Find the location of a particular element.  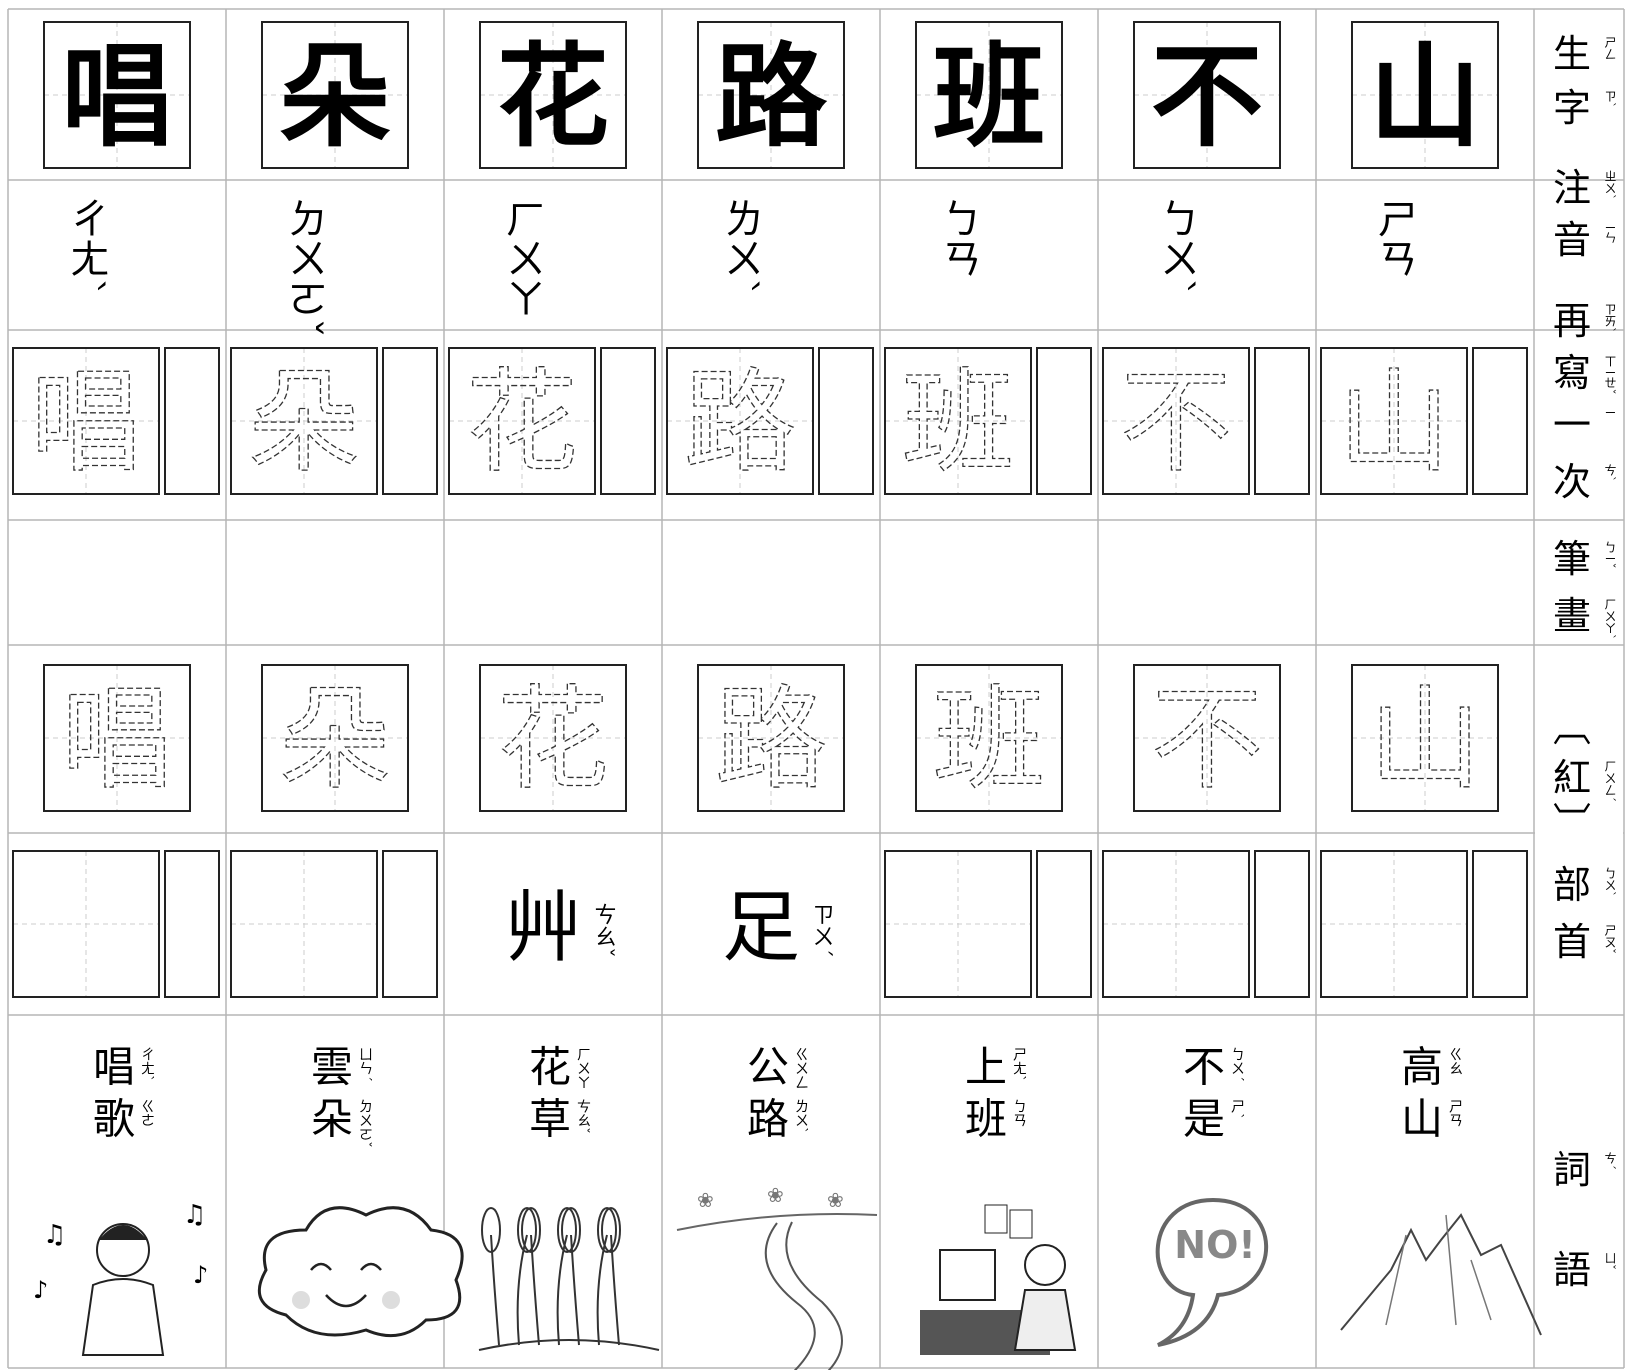

traced-character: 花 is located at coordinates (522, 423).